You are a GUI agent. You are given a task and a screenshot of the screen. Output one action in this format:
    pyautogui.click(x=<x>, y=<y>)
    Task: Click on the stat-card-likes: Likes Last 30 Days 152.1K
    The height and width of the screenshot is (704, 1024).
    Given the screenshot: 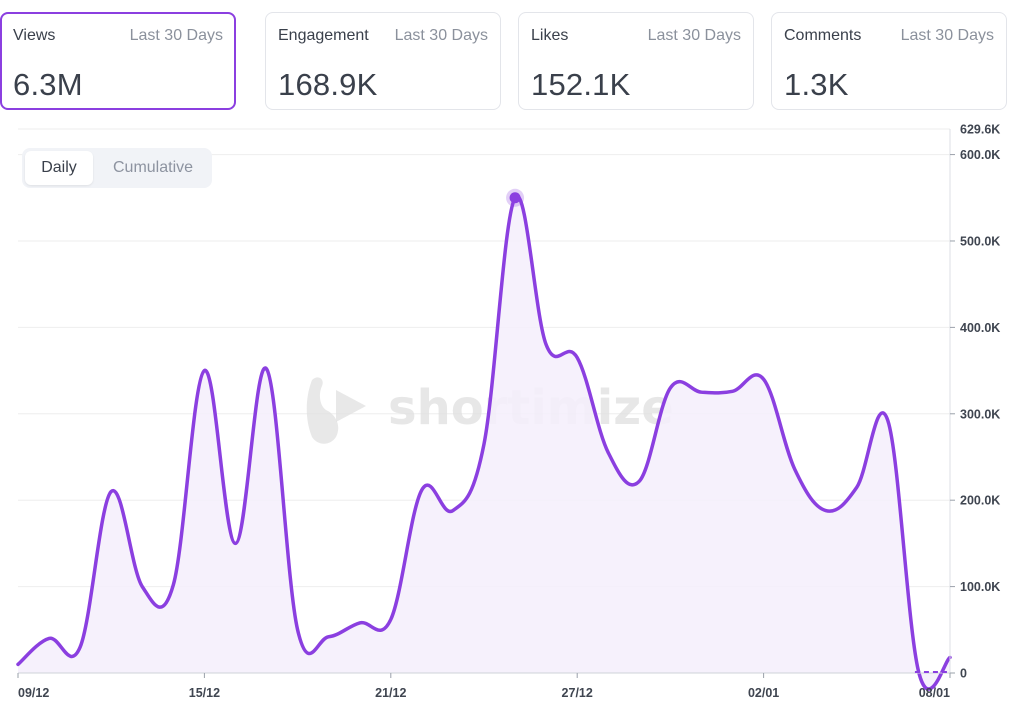 What is the action you would take?
    pyautogui.click(x=636, y=61)
    